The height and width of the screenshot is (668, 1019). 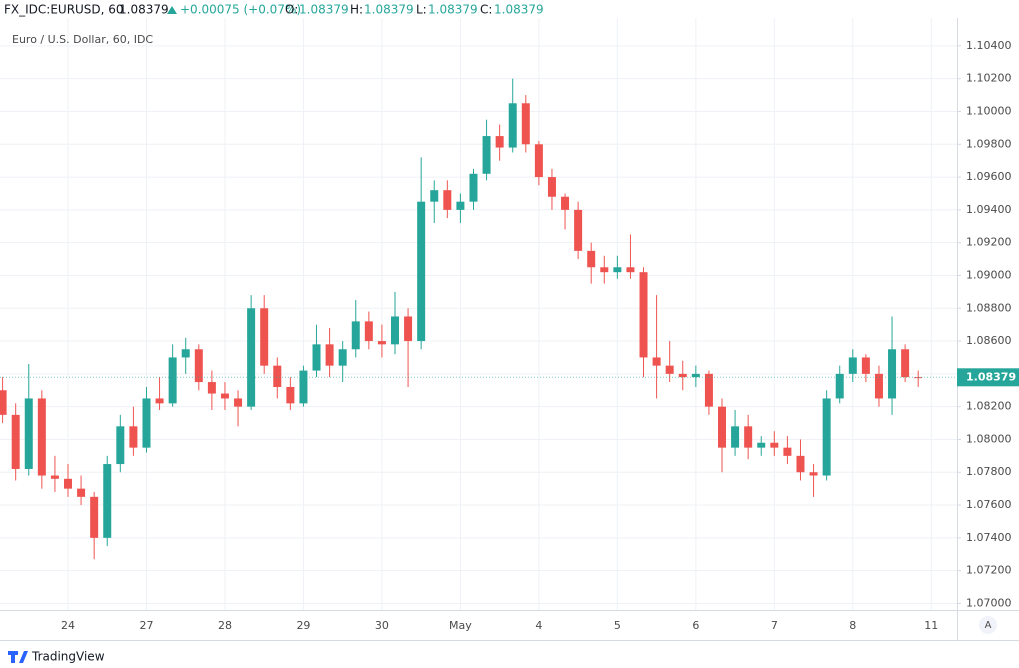 What do you see at coordinates (225, 625) in the screenshot?
I see `x-tick-label: 28` at bounding box center [225, 625].